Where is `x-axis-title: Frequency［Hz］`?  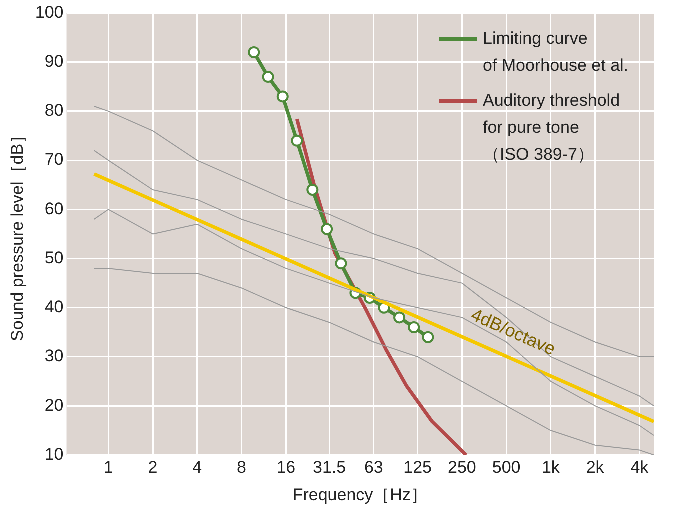
x-axis-title: Frequency［Hz］ is located at coordinates (360, 494).